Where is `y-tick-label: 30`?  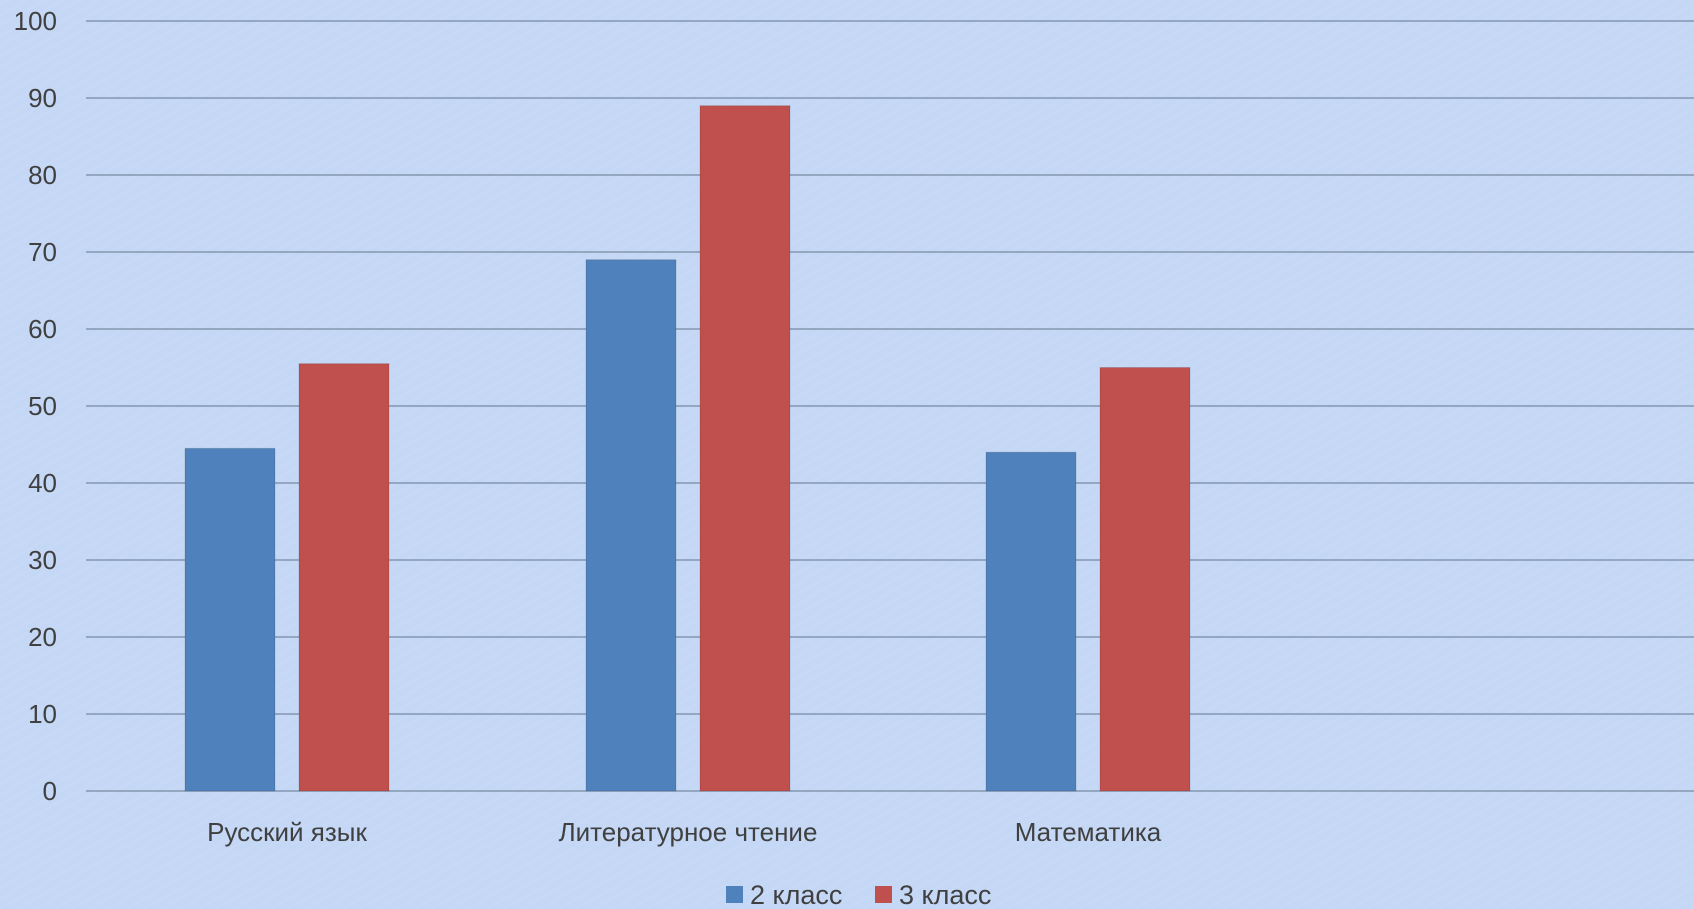
y-tick-label: 30 is located at coordinates (42, 560).